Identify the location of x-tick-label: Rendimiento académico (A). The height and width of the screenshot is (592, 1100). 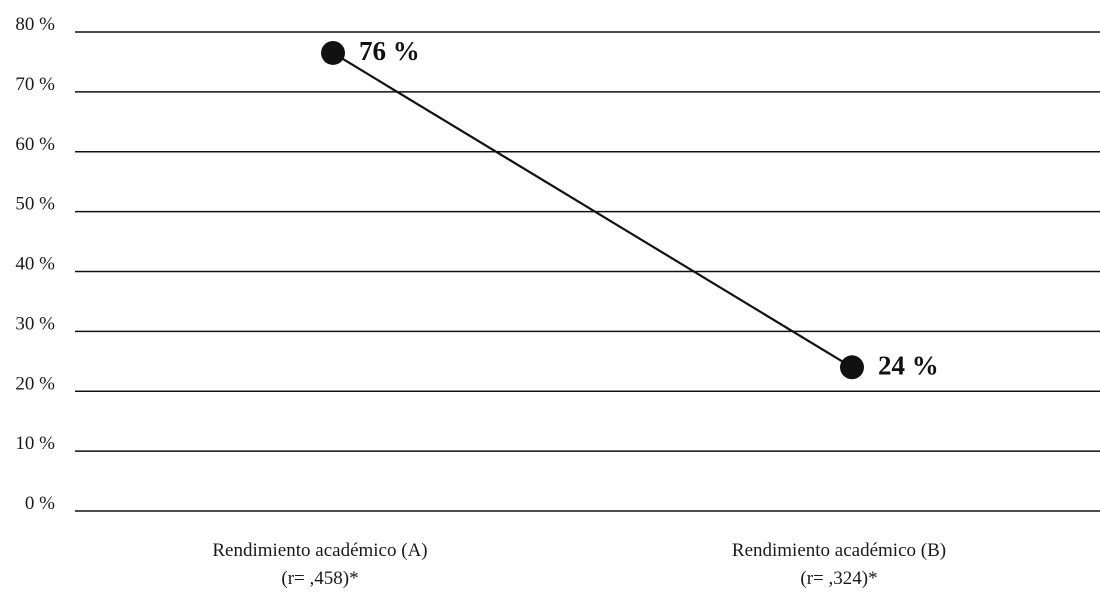
(319, 550).